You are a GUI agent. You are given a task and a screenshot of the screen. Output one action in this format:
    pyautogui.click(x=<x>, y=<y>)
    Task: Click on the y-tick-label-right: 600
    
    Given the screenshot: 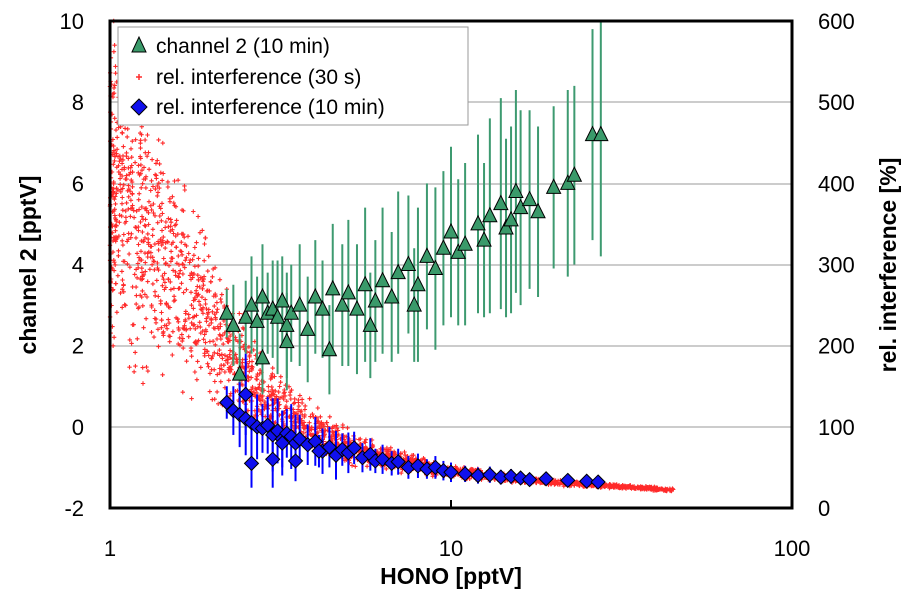 What is the action you would take?
    pyautogui.click(x=836, y=21)
    